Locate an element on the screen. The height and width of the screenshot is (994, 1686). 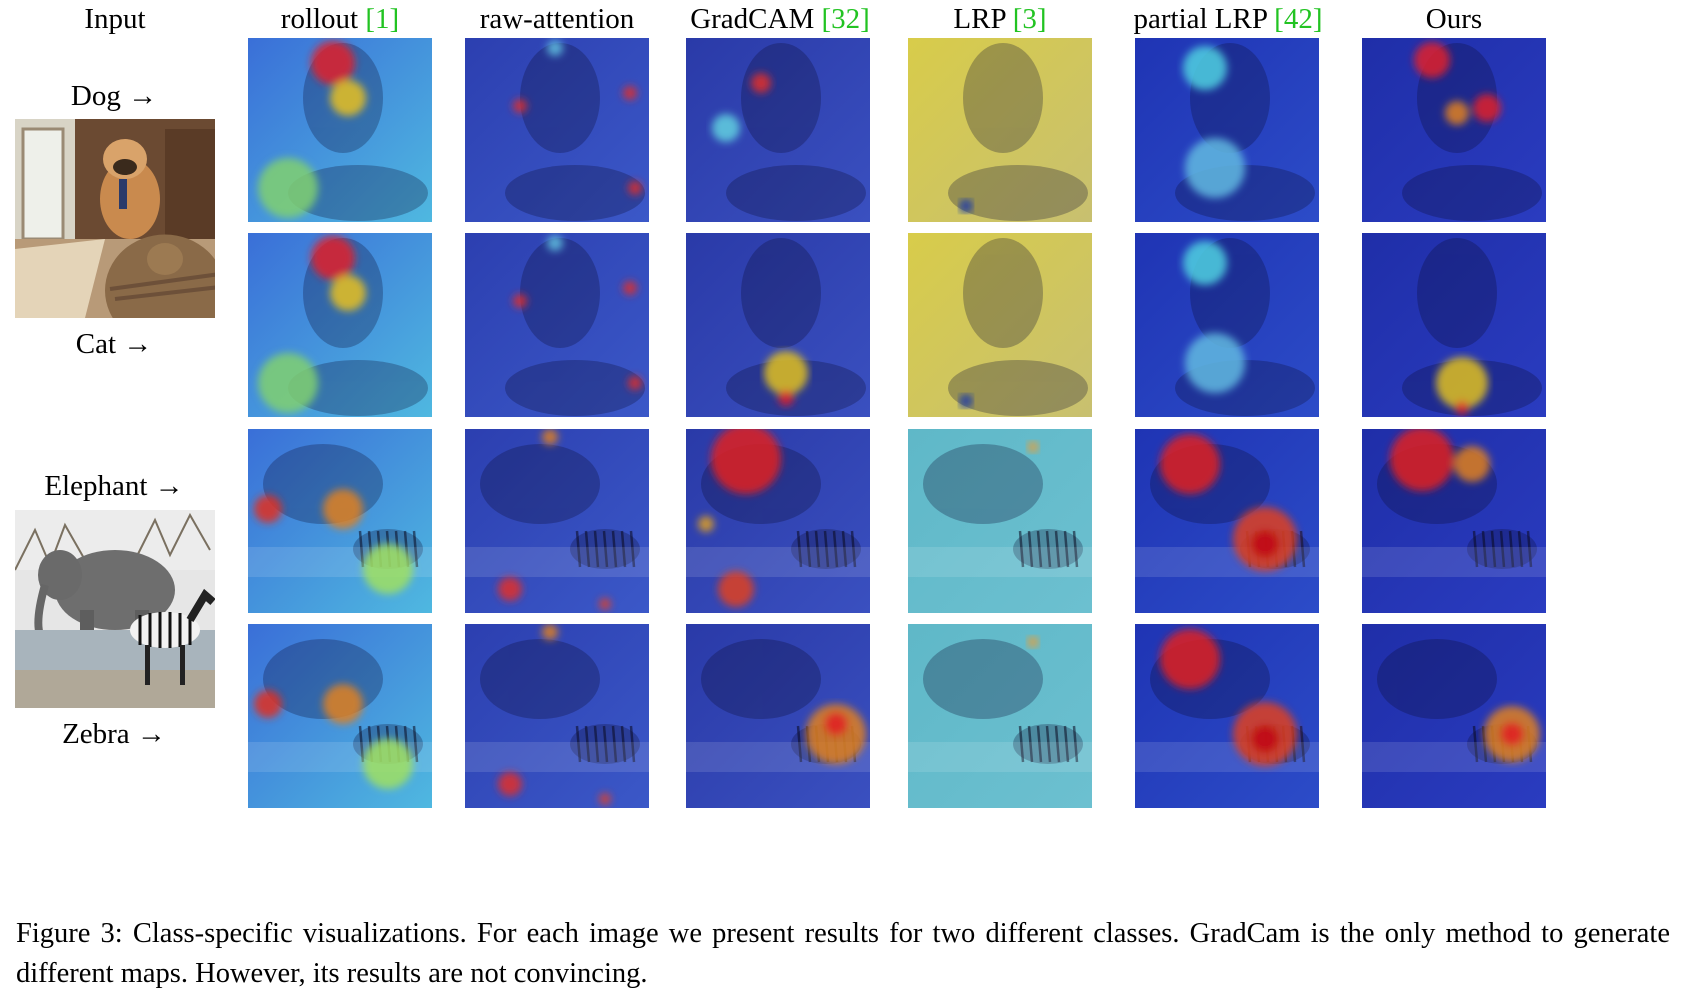
class-label-cat: Cat → is located at coordinates (114, 344).